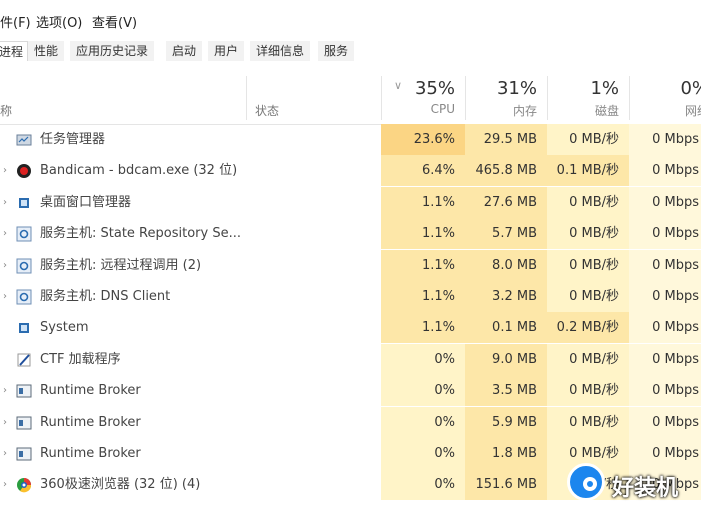 Image resolution: width=701 pixels, height=511 pixels. I want to click on tab-processes: 进程, so click(14, 51).